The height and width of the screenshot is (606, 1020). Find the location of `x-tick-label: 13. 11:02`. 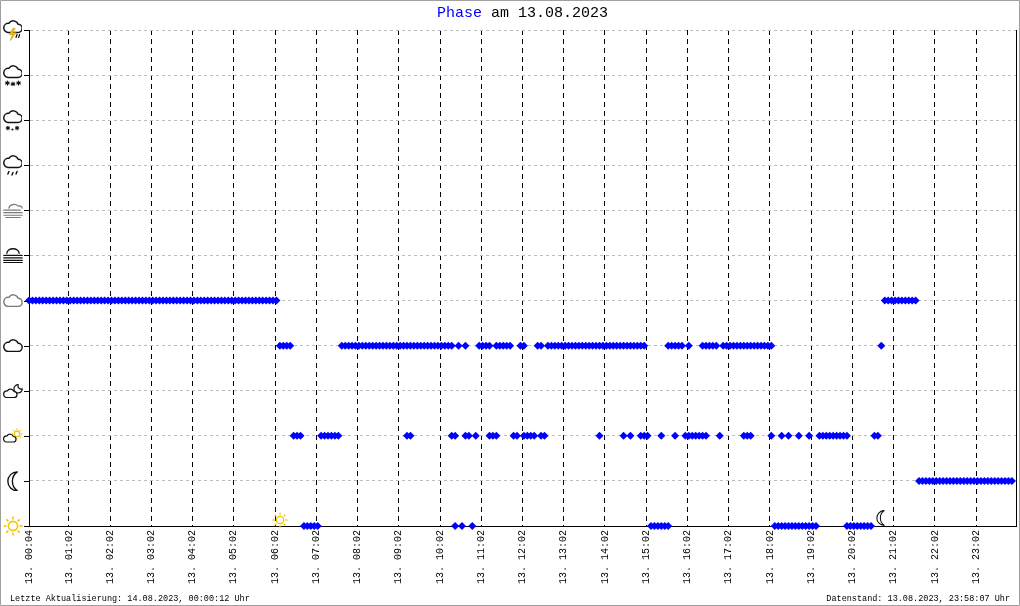

x-tick-label: 13. 11:02 is located at coordinates (481, 557).